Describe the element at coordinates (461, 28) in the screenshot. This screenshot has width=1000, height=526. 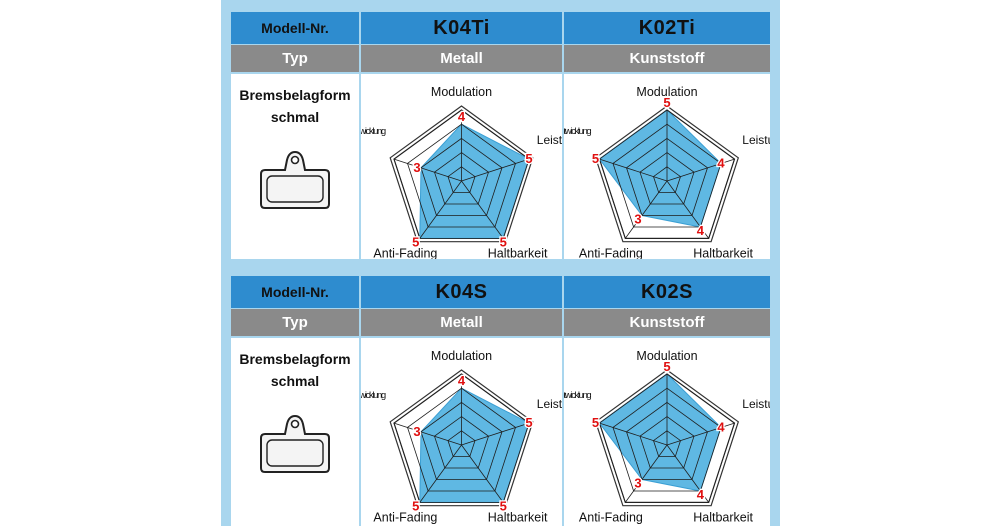
I see `model-name-1: K04Ti` at that location.